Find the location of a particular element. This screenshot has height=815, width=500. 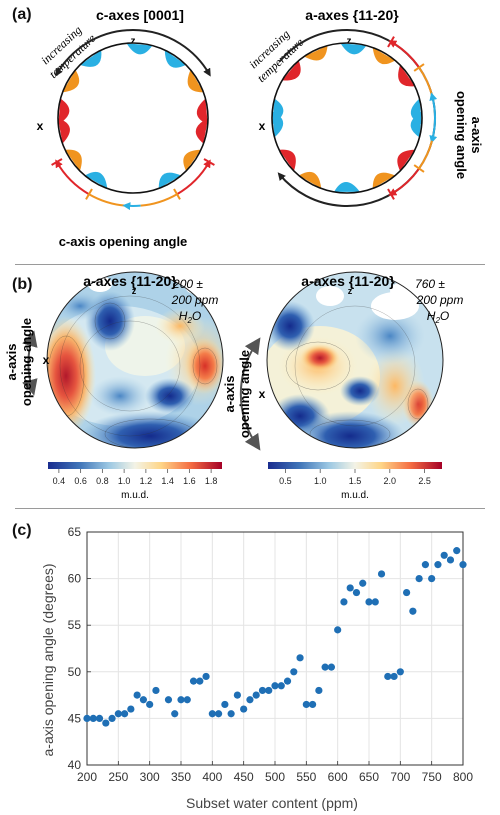

x-tick-label: 600 is located at coordinates (338, 777).